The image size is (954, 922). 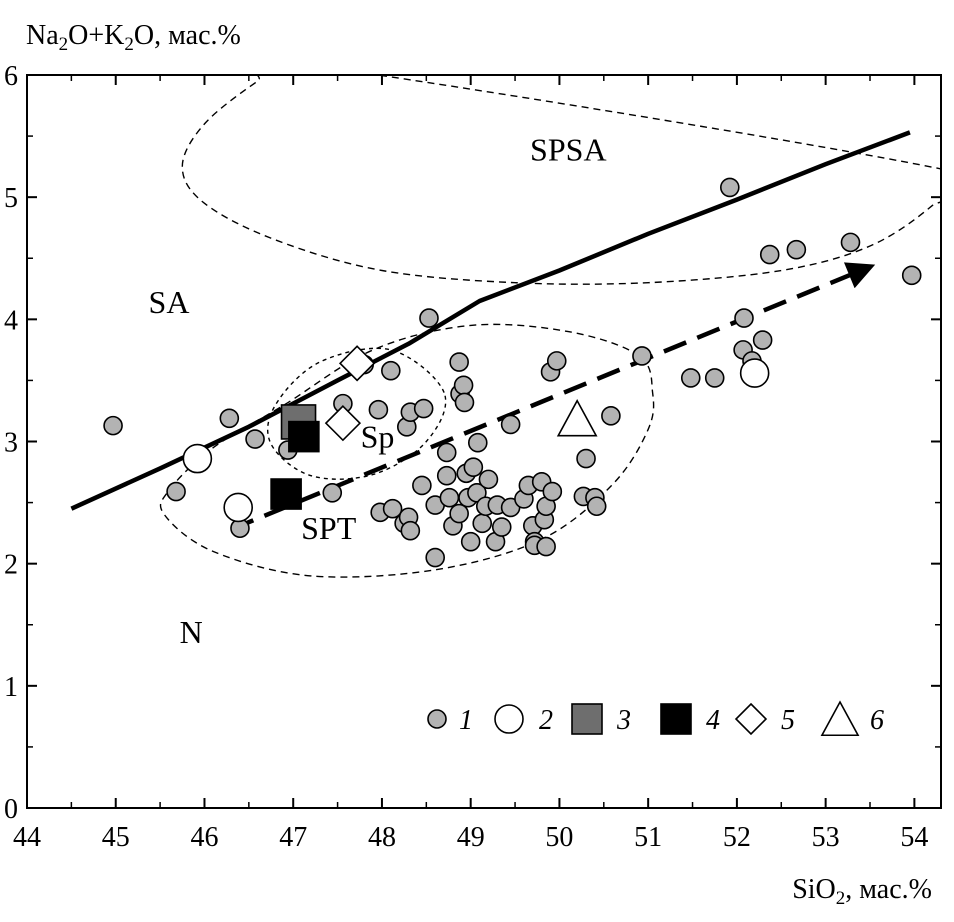 I want to click on region-label-spsa: SPSA, so click(x=568, y=150).